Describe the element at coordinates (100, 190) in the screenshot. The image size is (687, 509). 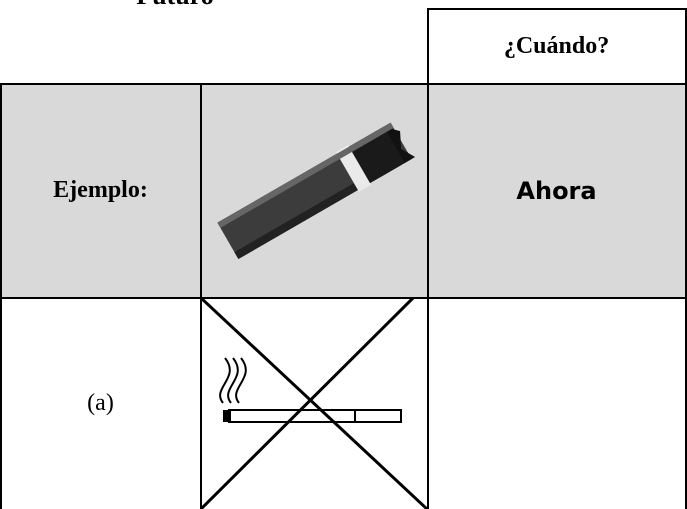
I see `row-label: Ejemplo:` at that location.